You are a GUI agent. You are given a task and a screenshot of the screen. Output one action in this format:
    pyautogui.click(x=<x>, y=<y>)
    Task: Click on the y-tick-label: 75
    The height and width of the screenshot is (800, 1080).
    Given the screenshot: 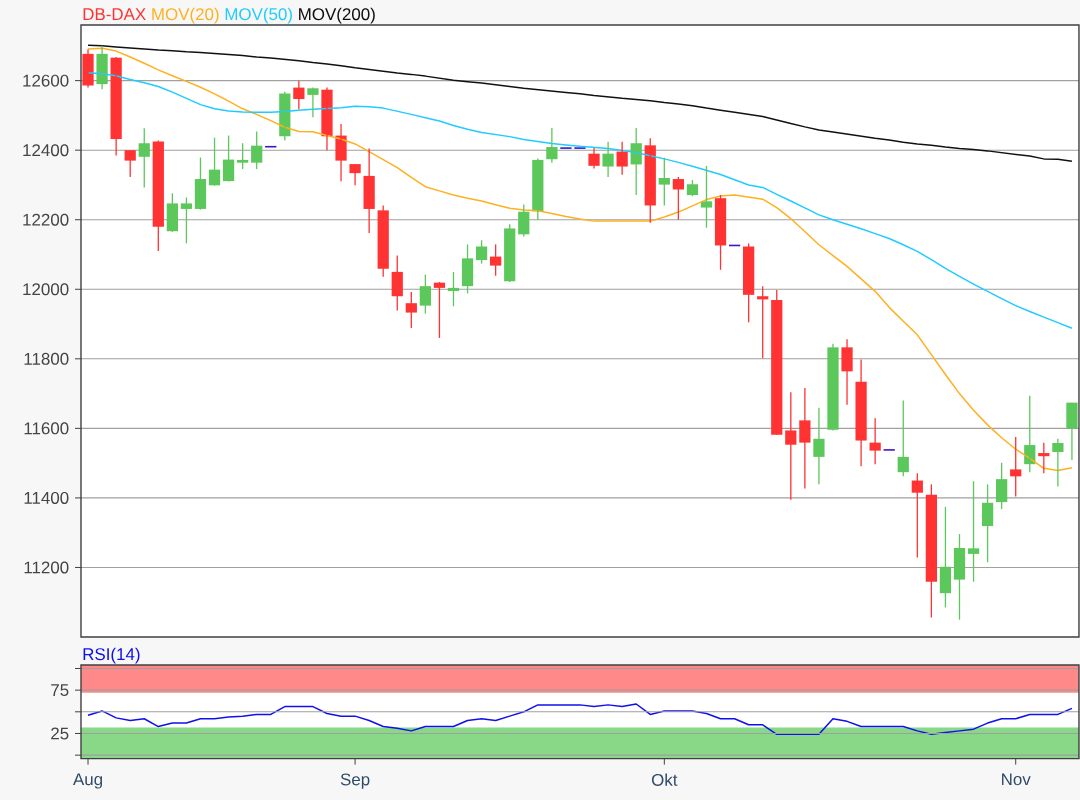 What is the action you would take?
    pyautogui.click(x=60, y=690)
    